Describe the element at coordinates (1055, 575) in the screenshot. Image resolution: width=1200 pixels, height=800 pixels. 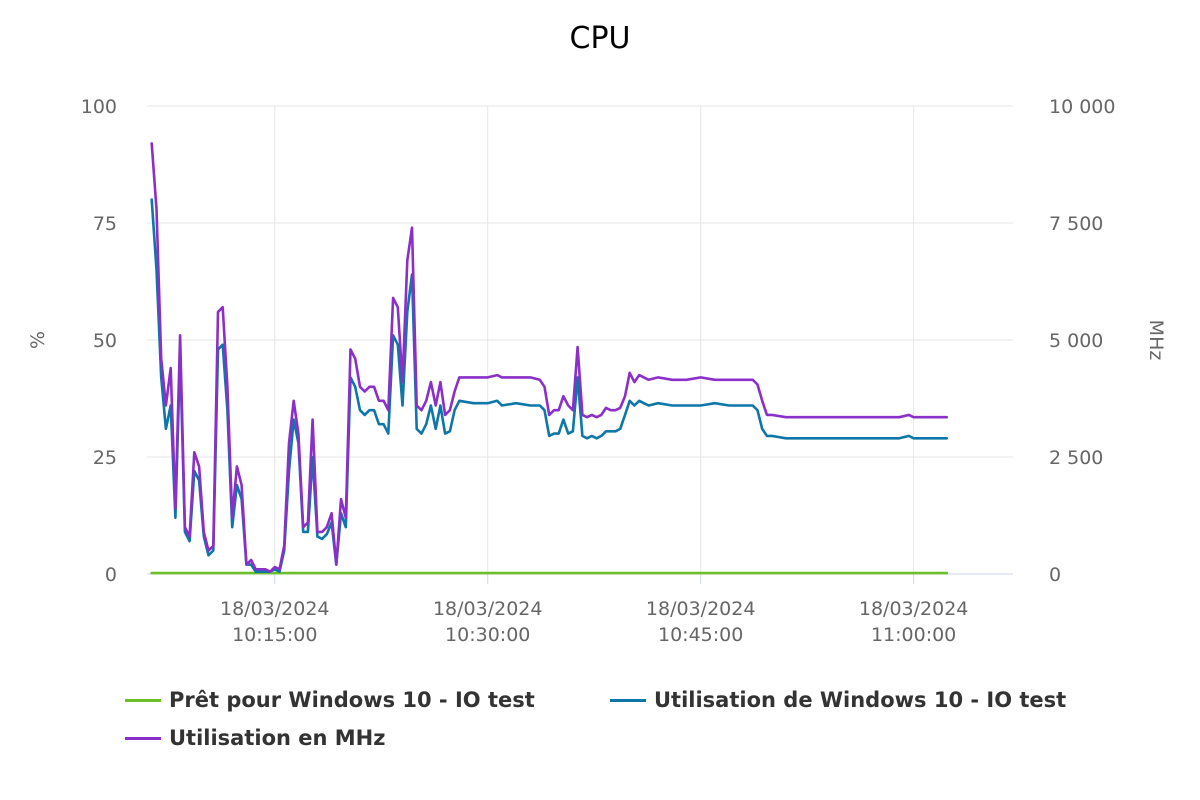
I see `y-right-tick-label: 0` at that location.